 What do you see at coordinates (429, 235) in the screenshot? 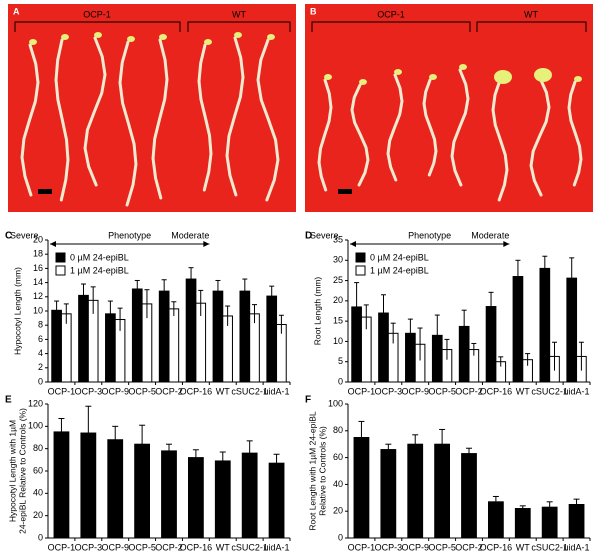
I see `annotation: Phenotype` at bounding box center [429, 235].